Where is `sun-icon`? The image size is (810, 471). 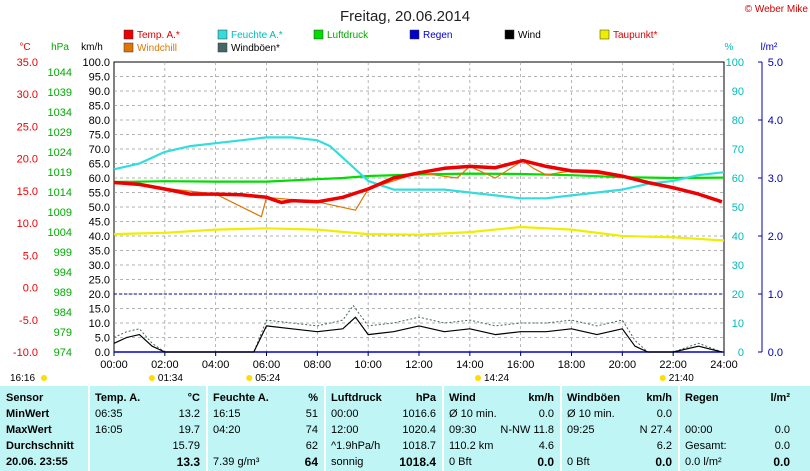 sun-icon is located at coordinates (249, 378).